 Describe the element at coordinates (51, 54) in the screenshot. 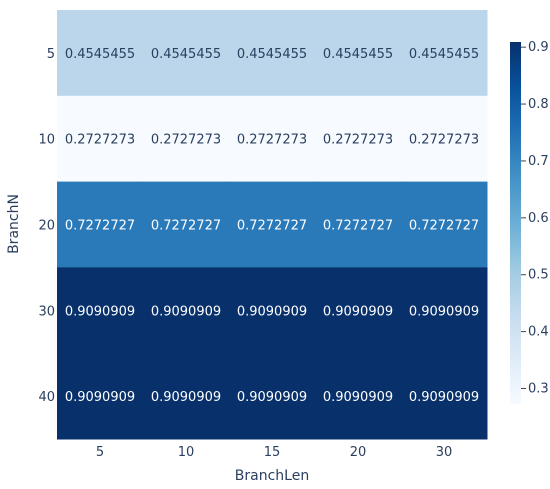

I see `y-tick-label: 5` at that location.